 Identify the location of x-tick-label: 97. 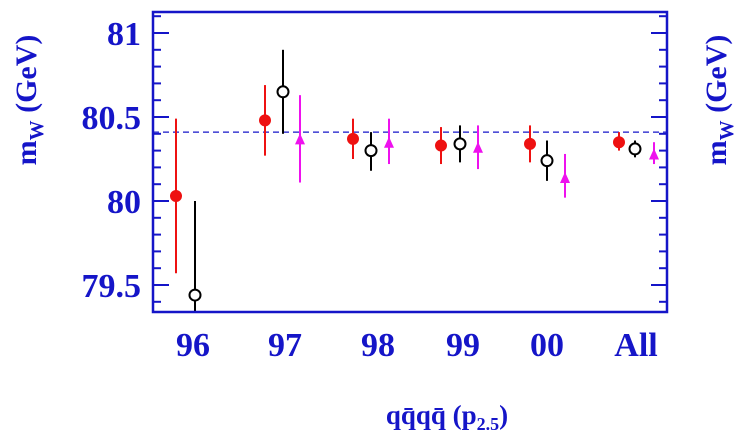
(285, 345).